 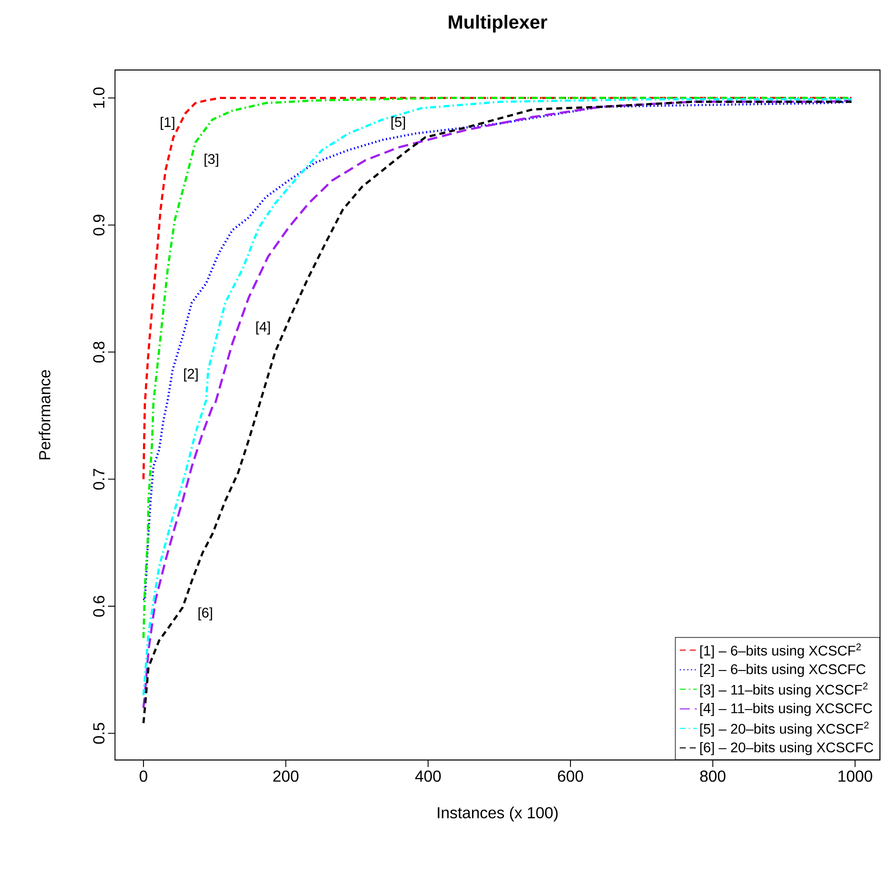 I want to click on legend-label: [2] – 6–bits using XCSCFC, so click(x=783, y=670).